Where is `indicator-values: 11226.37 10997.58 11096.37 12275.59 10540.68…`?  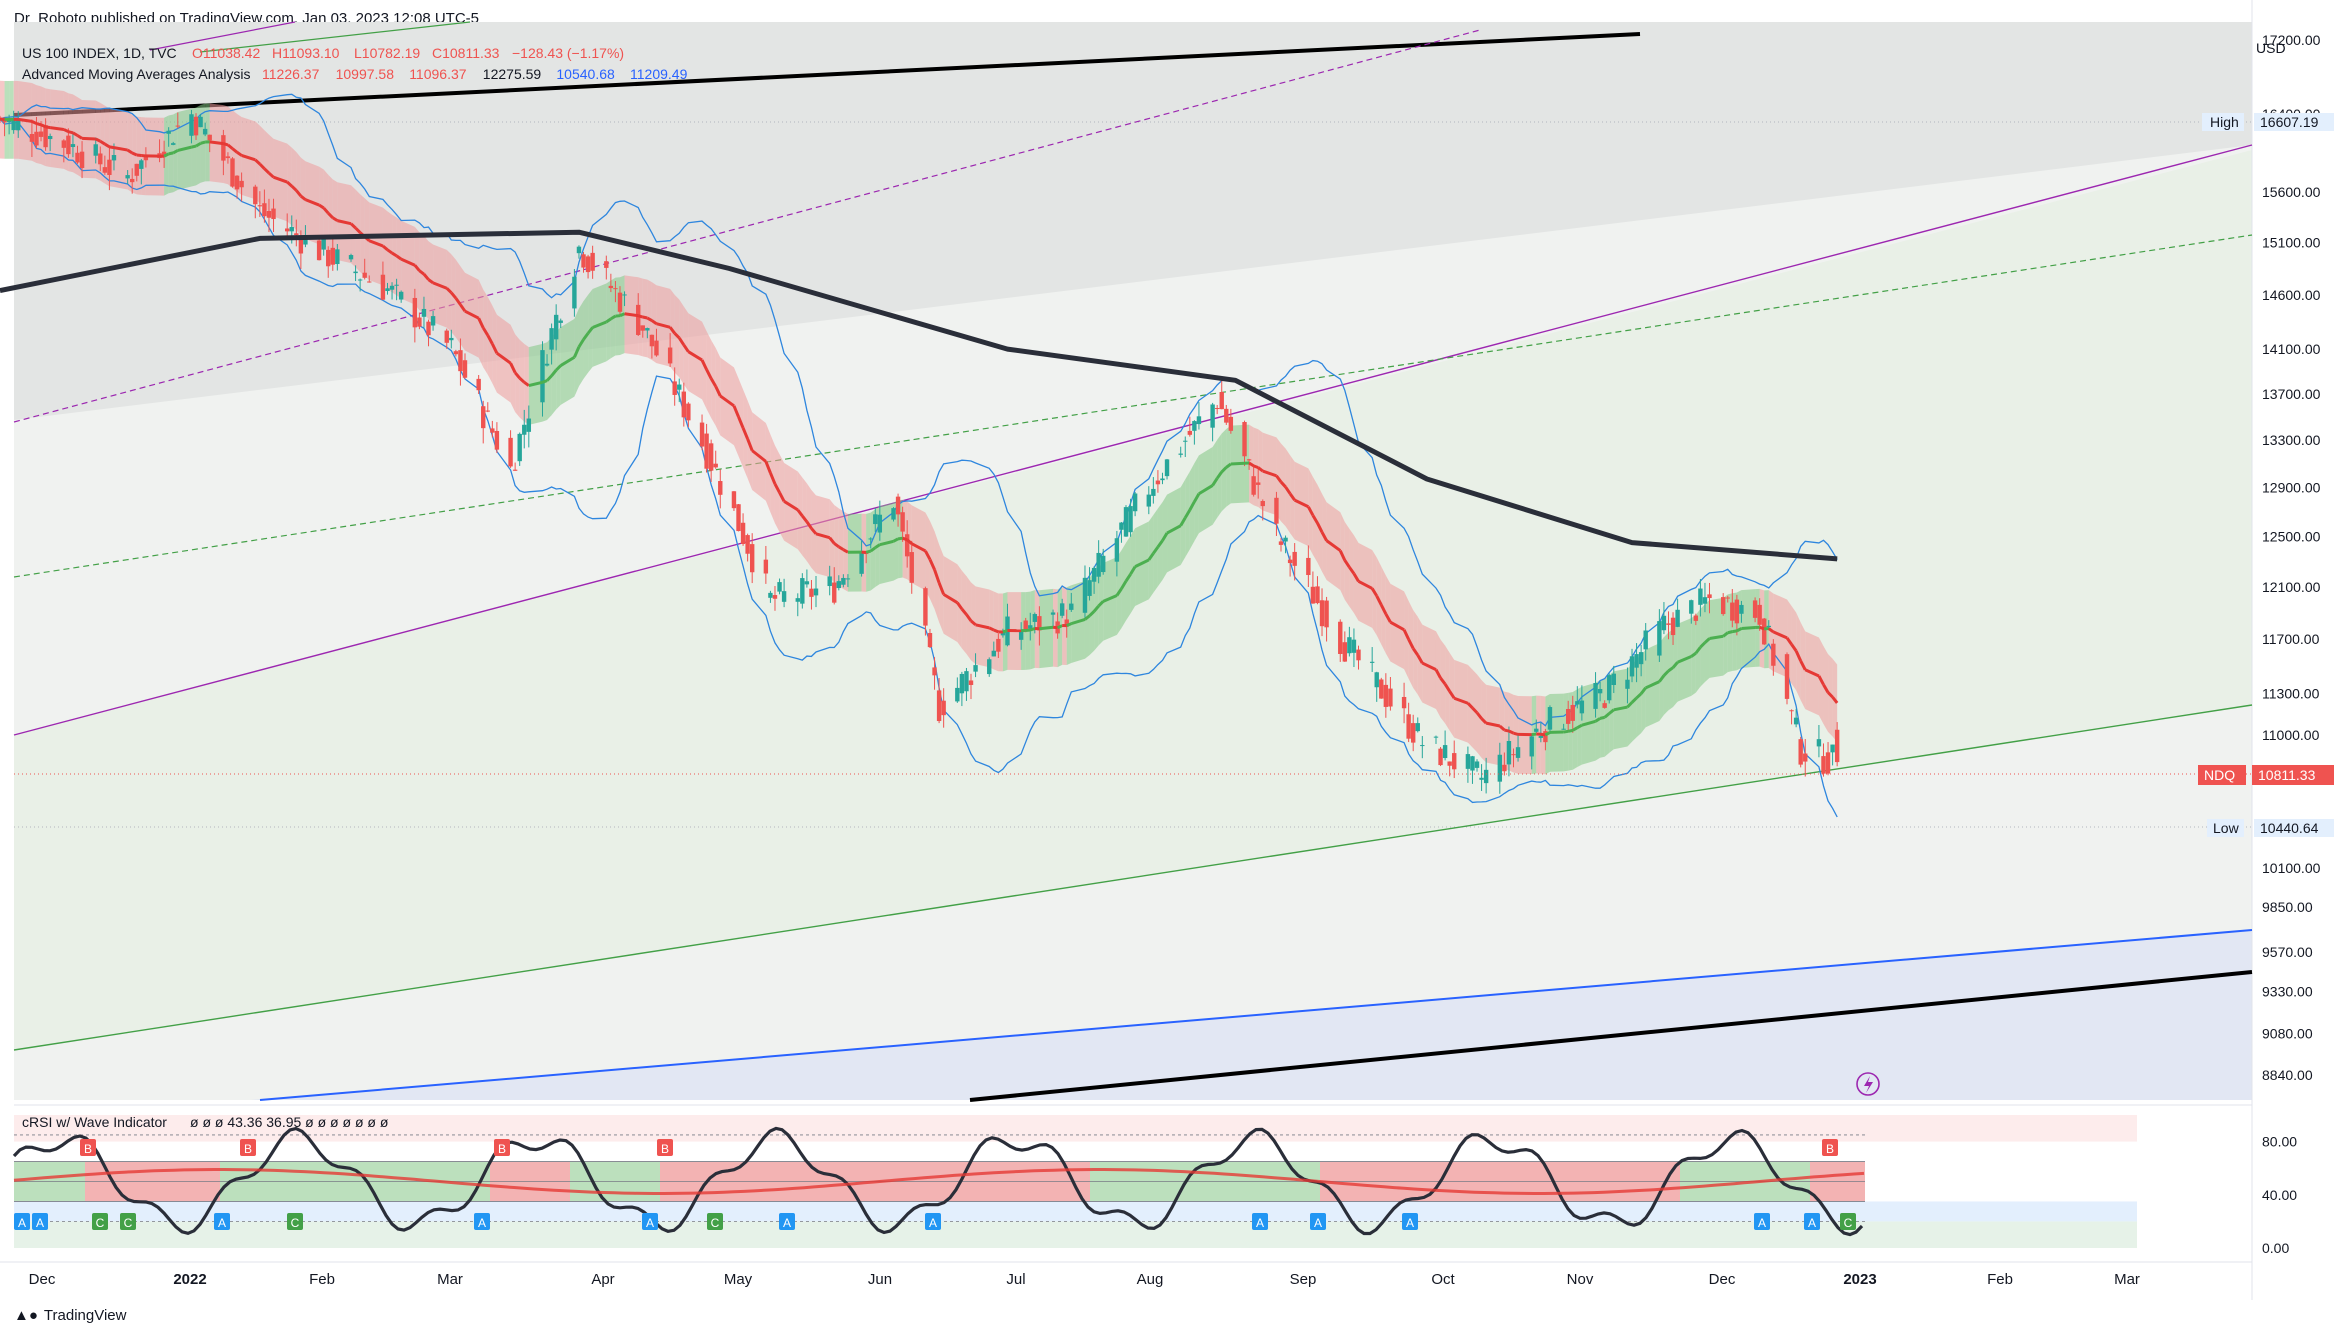 indicator-values: 11226.37 10997.58 11096.37 12275.59 10540.68… is located at coordinates (475, 74).